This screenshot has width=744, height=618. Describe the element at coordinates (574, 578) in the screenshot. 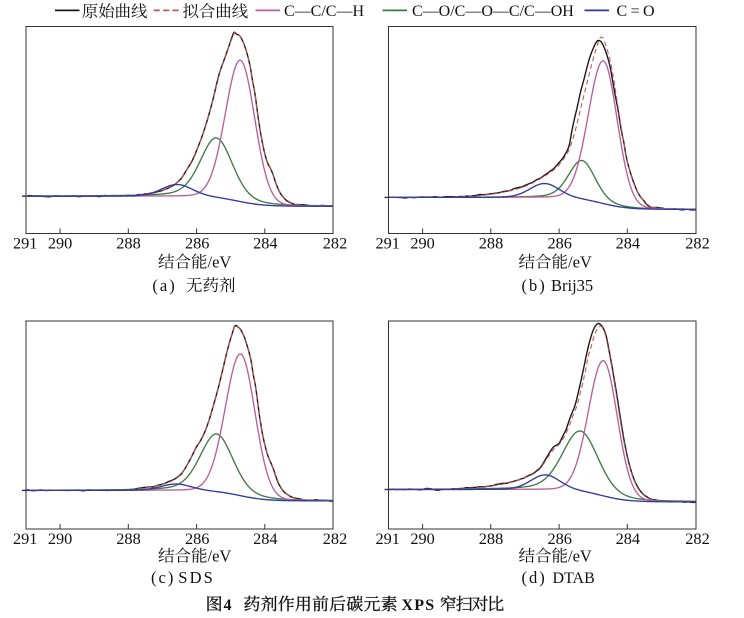

I see `svg-text: DTAB` at that location.